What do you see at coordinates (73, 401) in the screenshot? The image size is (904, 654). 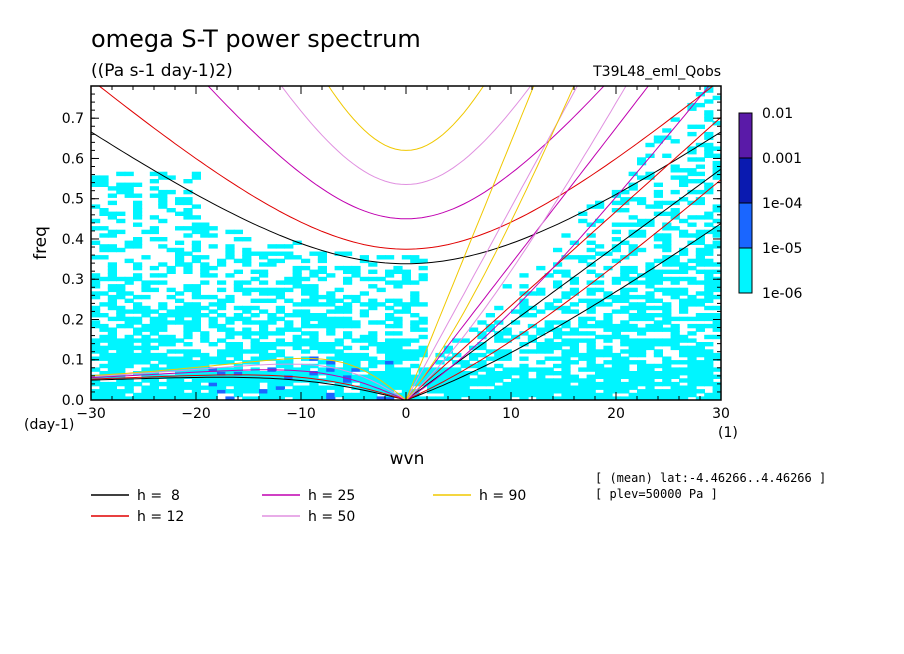 I see `y-tick-label: 0.0` at bounding box center [73, 401].